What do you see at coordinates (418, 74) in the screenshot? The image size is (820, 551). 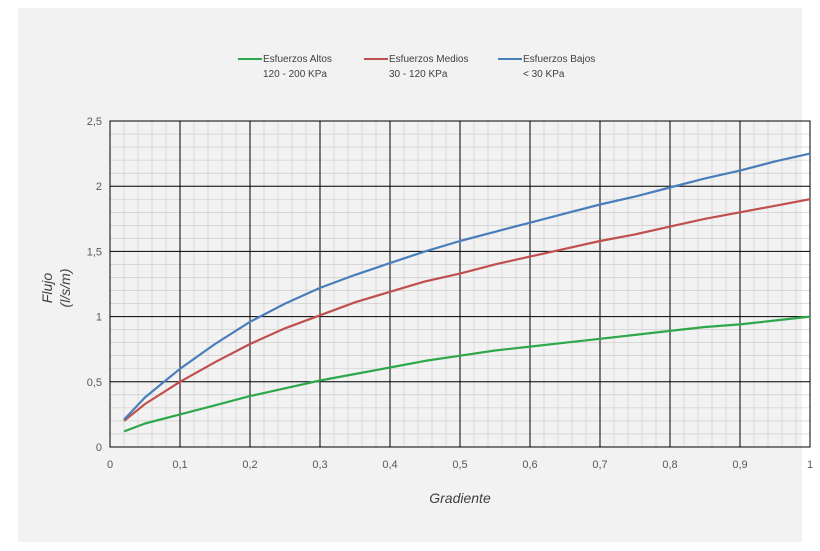 I see `legend-sublabel: 30 - 120 KPa` at bounding box center [418, 74].